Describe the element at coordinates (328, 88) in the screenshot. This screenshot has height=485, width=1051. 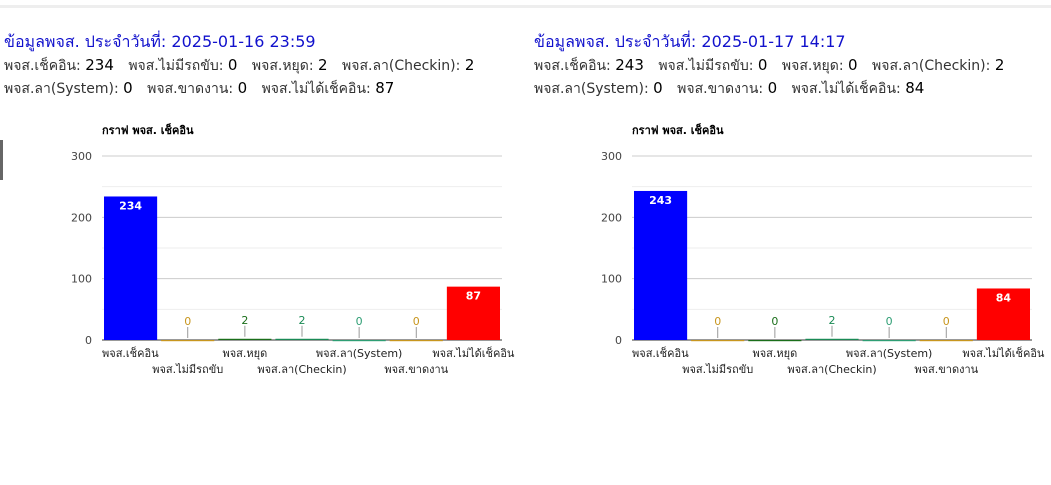
I see `stat-not-checked-in: พจส.ไม่ได้เช็คอิน: 87` at that location.